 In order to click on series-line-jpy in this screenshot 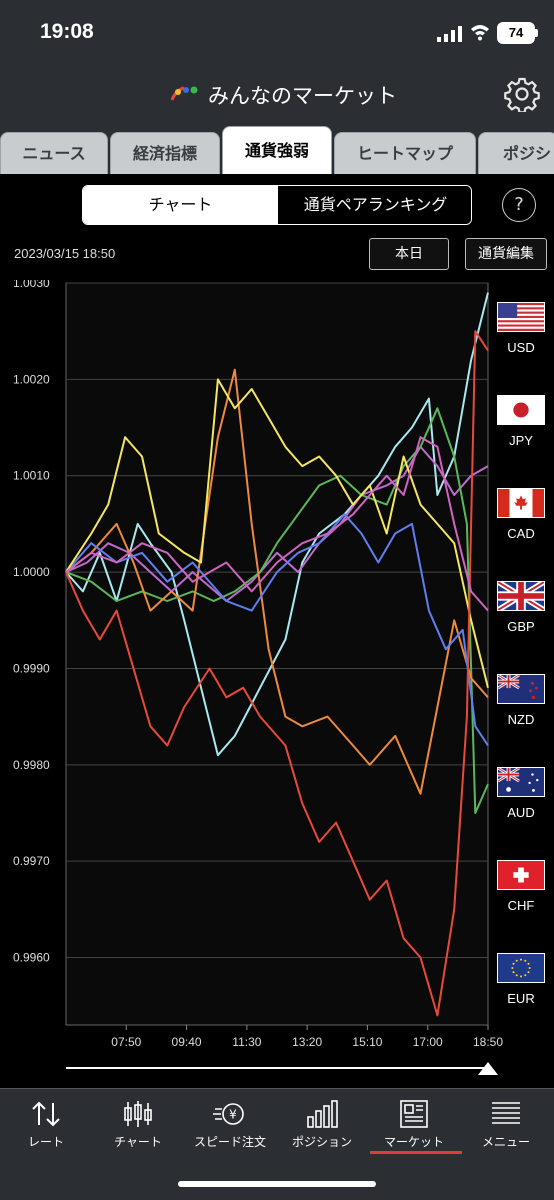, I will do `click(277, 523)`.